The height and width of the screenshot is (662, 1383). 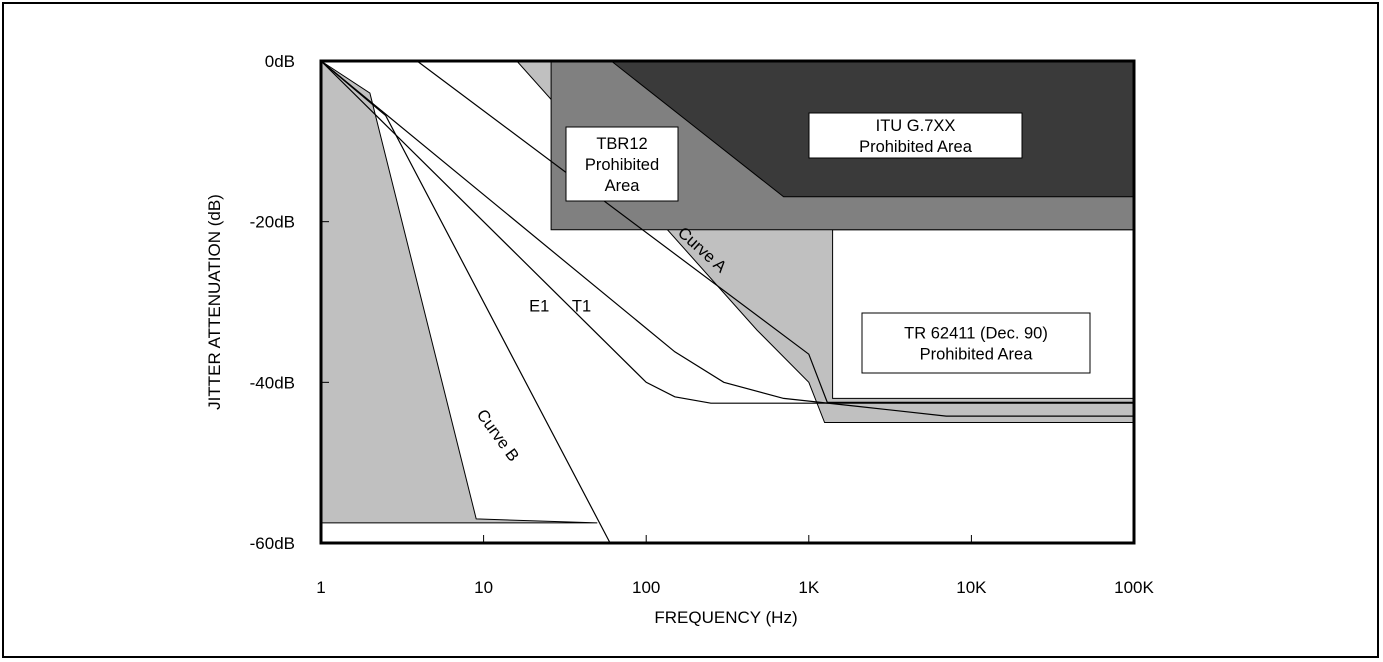 I want to click on region-label-box: TBR12 Prohibited Area, so click(x=622, y=164).